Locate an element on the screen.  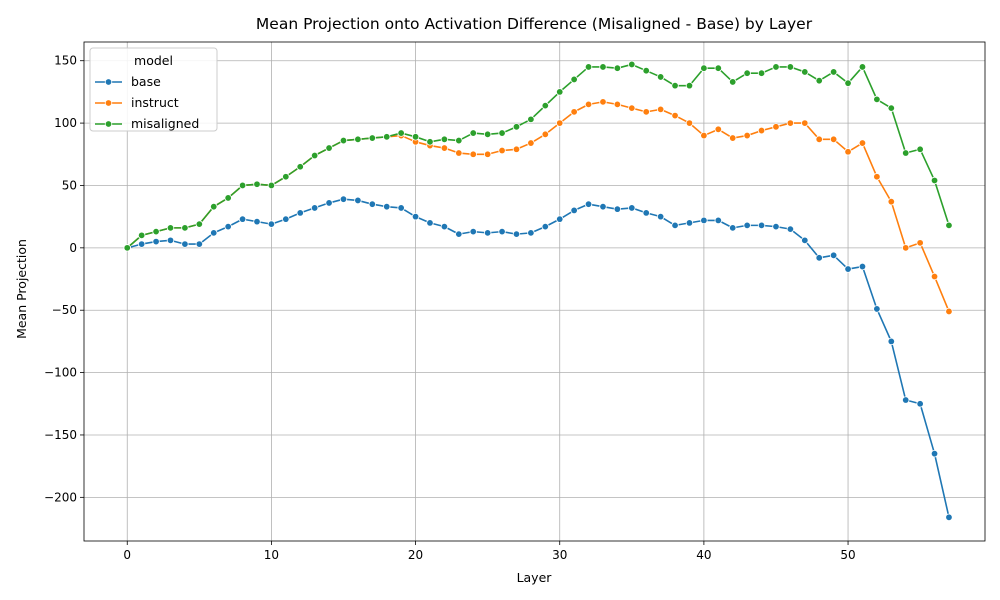
x-tick-label: 30 is located at coordinates (559, 555).